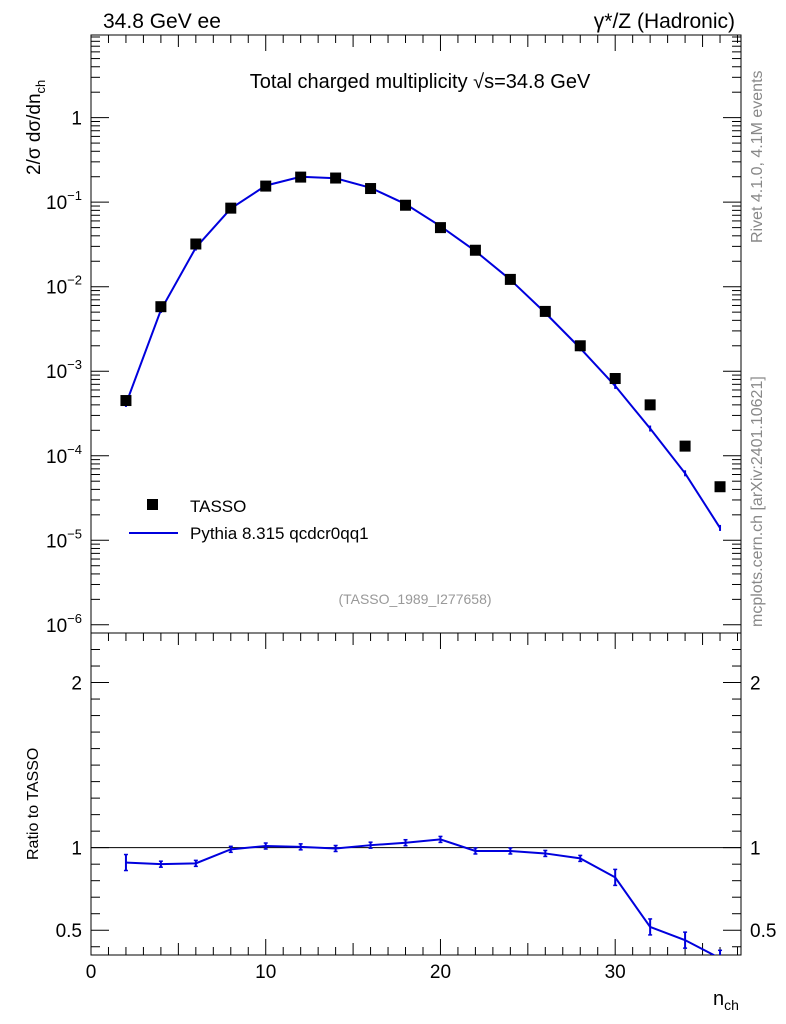 This screenshot has height=1024, width=786. I want to click on main-y-tick-label: 10⁻⁴, so click(64, 455).